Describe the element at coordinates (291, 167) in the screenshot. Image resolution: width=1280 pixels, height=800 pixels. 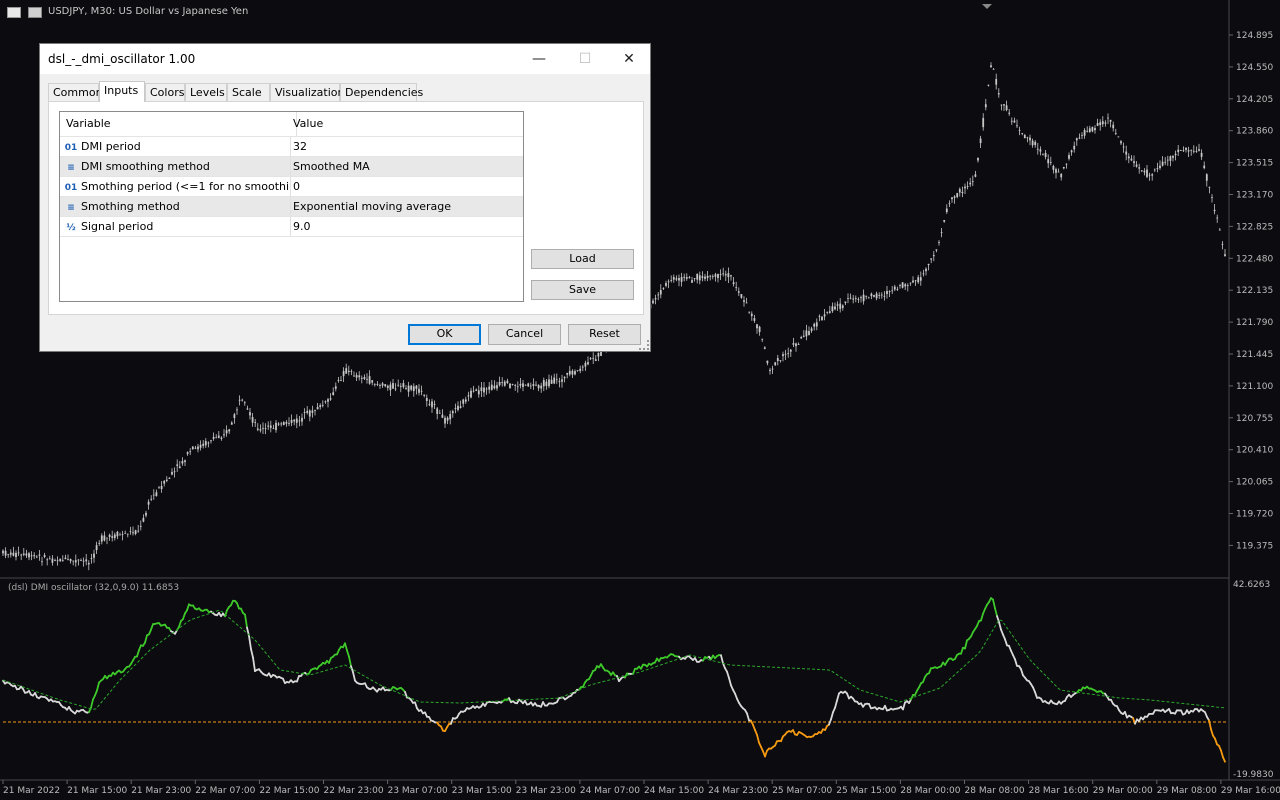
I see `param-row-dmi-smoothing-method: ≡ DMI smoothing method Smoothed MA` at that location.